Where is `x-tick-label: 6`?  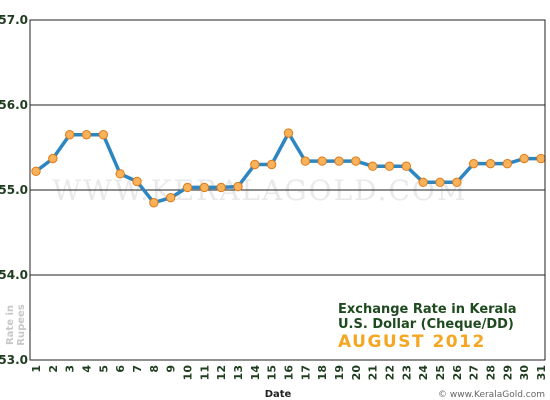 x-tick-label: 6 is located at coordinates (120, 369).